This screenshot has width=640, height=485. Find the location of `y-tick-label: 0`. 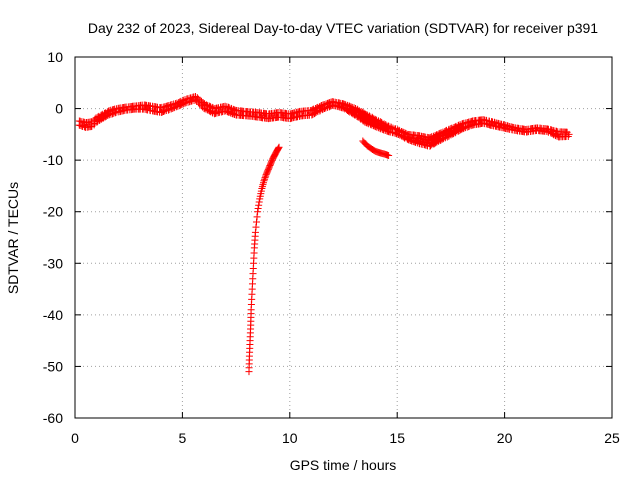

y-tick-label: 0 is located at coordinates (59, 109).